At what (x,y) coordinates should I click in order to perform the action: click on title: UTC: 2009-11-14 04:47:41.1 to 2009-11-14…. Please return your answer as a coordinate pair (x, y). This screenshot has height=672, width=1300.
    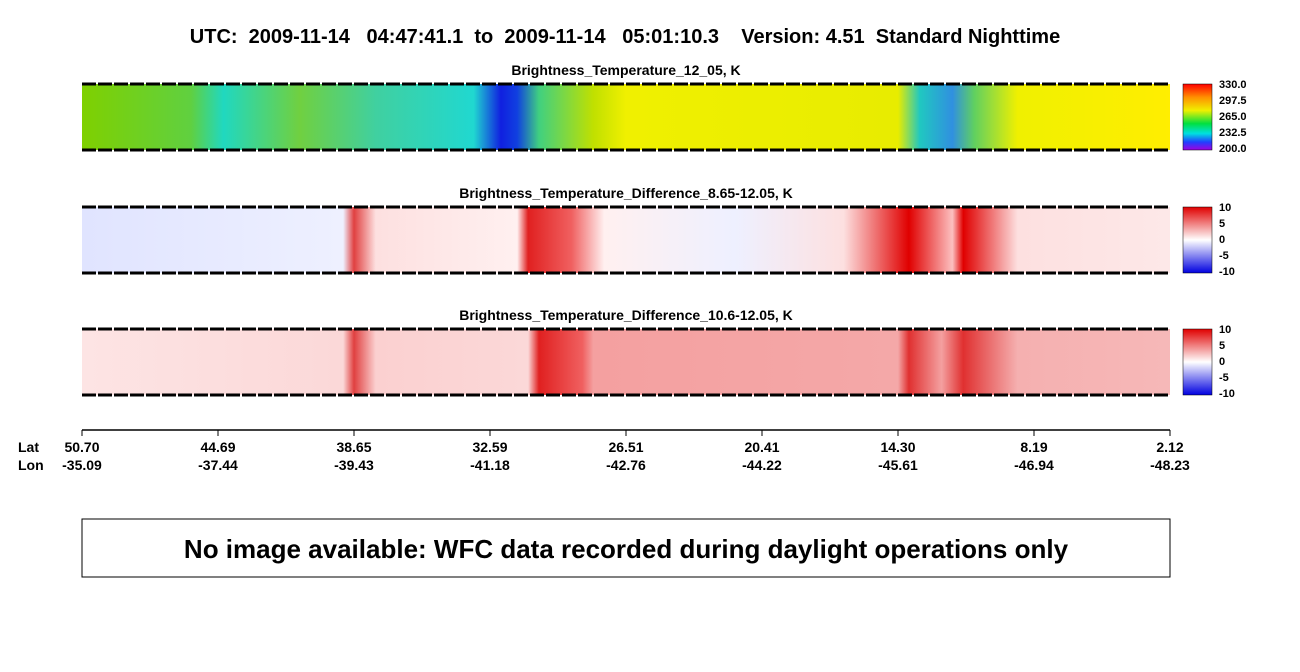
    Looking at the image, I should click on (625, 37).